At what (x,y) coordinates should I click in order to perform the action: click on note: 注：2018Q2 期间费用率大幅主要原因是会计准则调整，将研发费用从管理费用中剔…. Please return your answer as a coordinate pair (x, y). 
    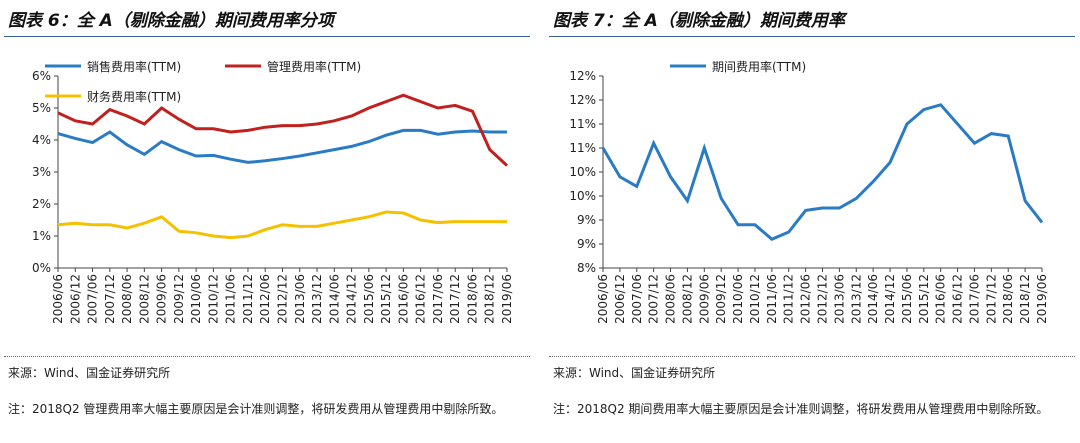
    Looking at the image, I should click on (801, 409).